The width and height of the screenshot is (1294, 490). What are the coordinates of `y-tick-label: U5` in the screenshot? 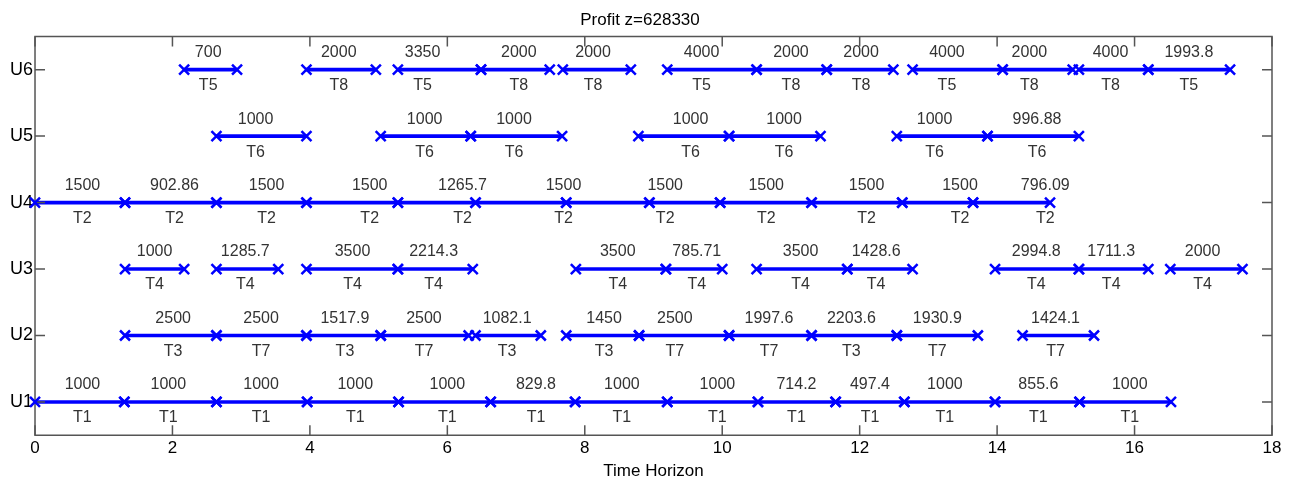 It's located at (21, 135).